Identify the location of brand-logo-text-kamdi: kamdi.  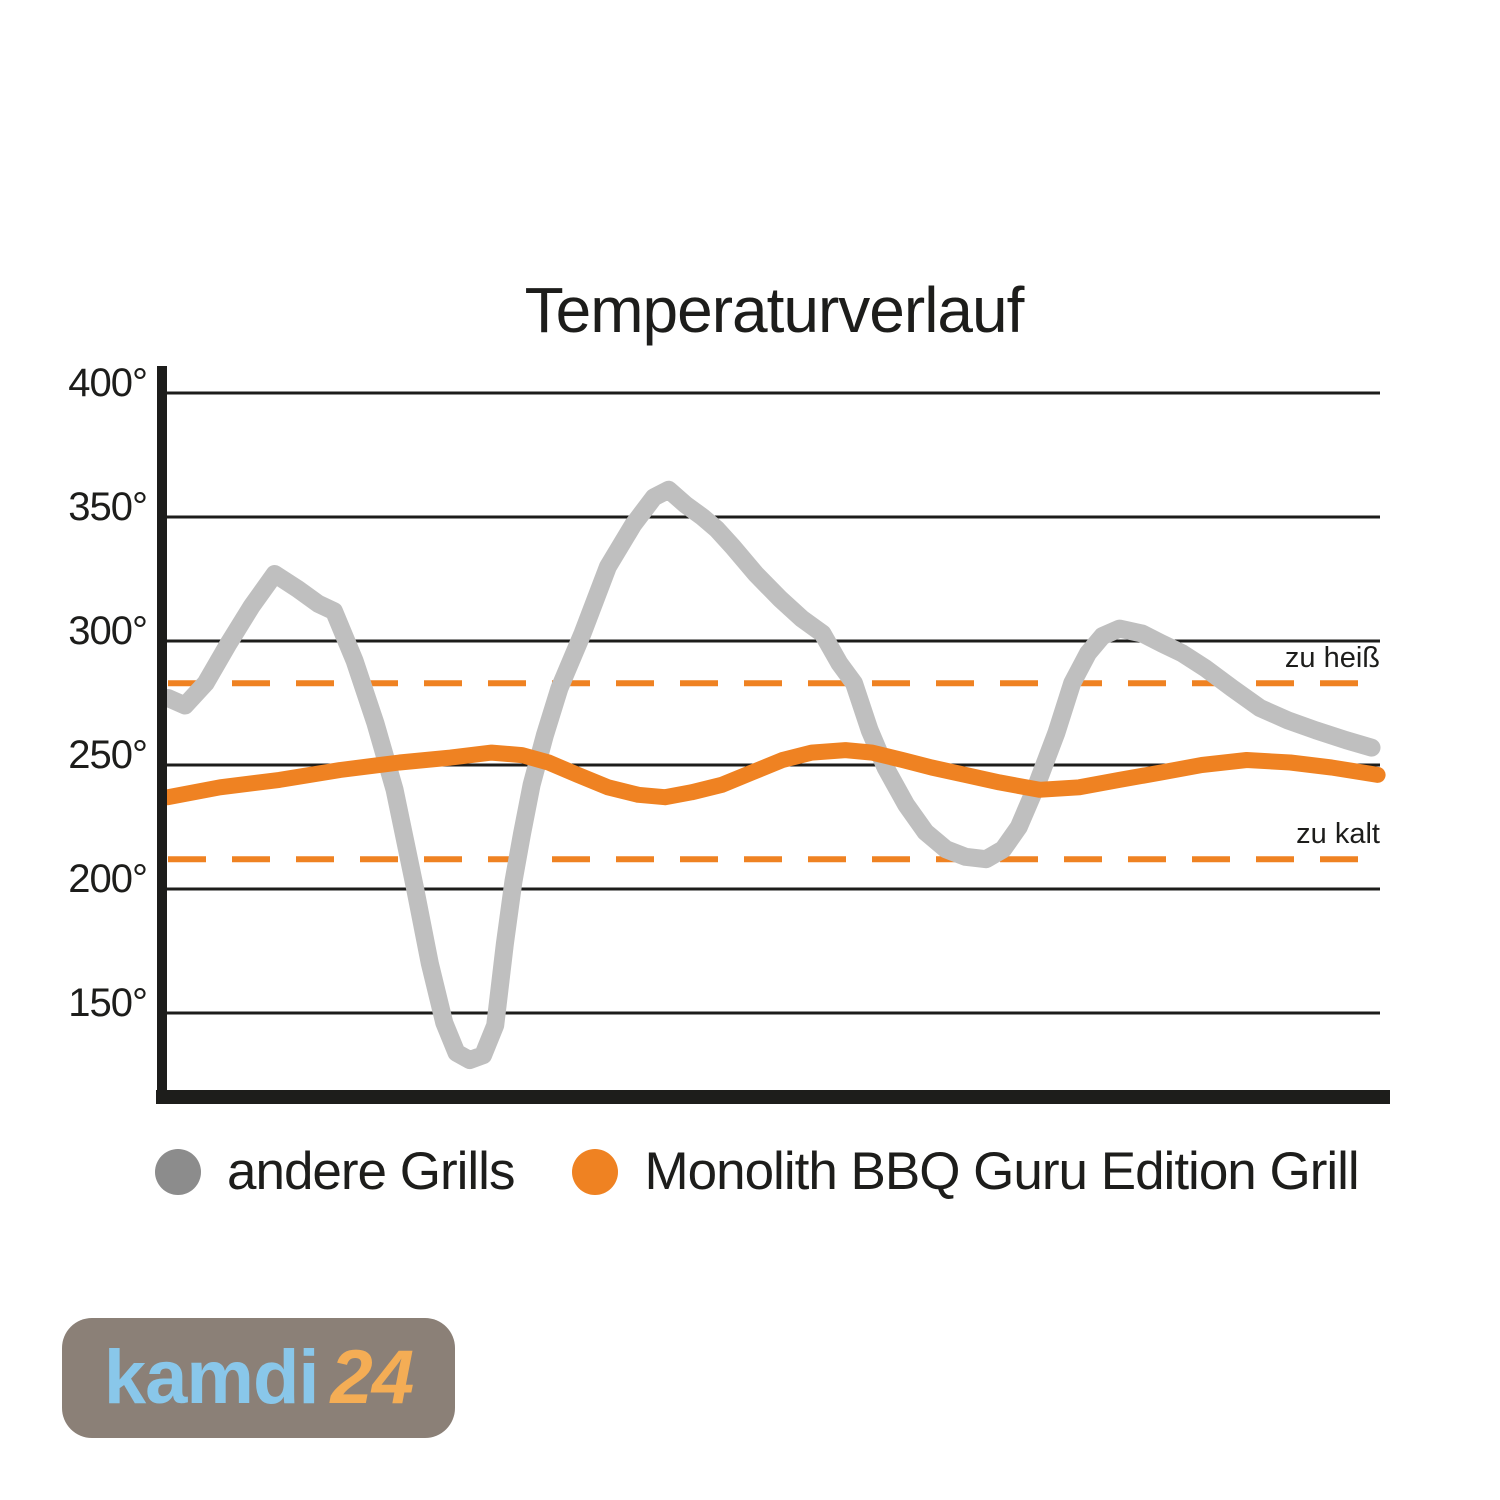
(211, 1377).